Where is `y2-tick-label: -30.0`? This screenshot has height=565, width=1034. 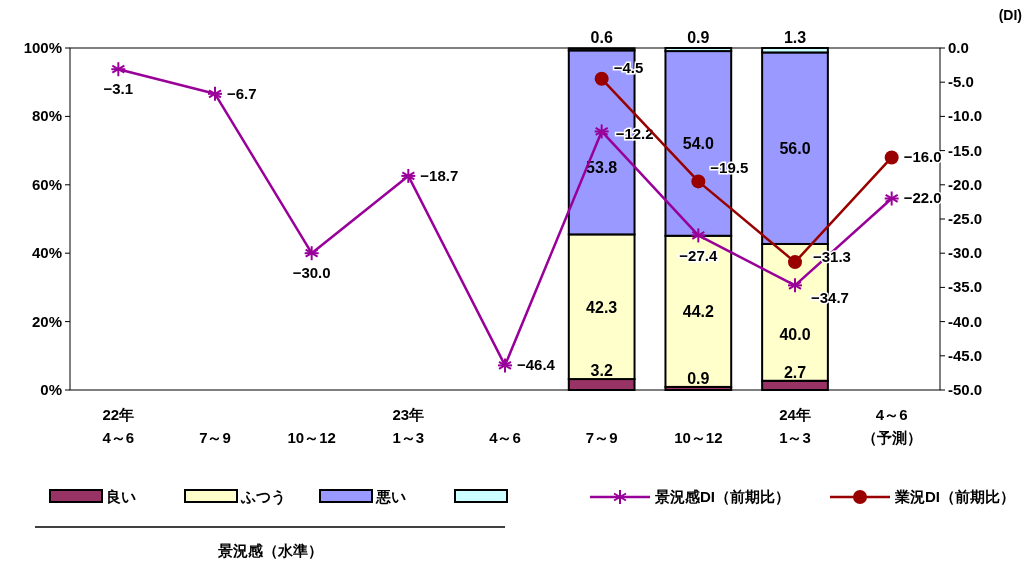 y2-tick-label: -30.0 is located at coordinates (965, 253).